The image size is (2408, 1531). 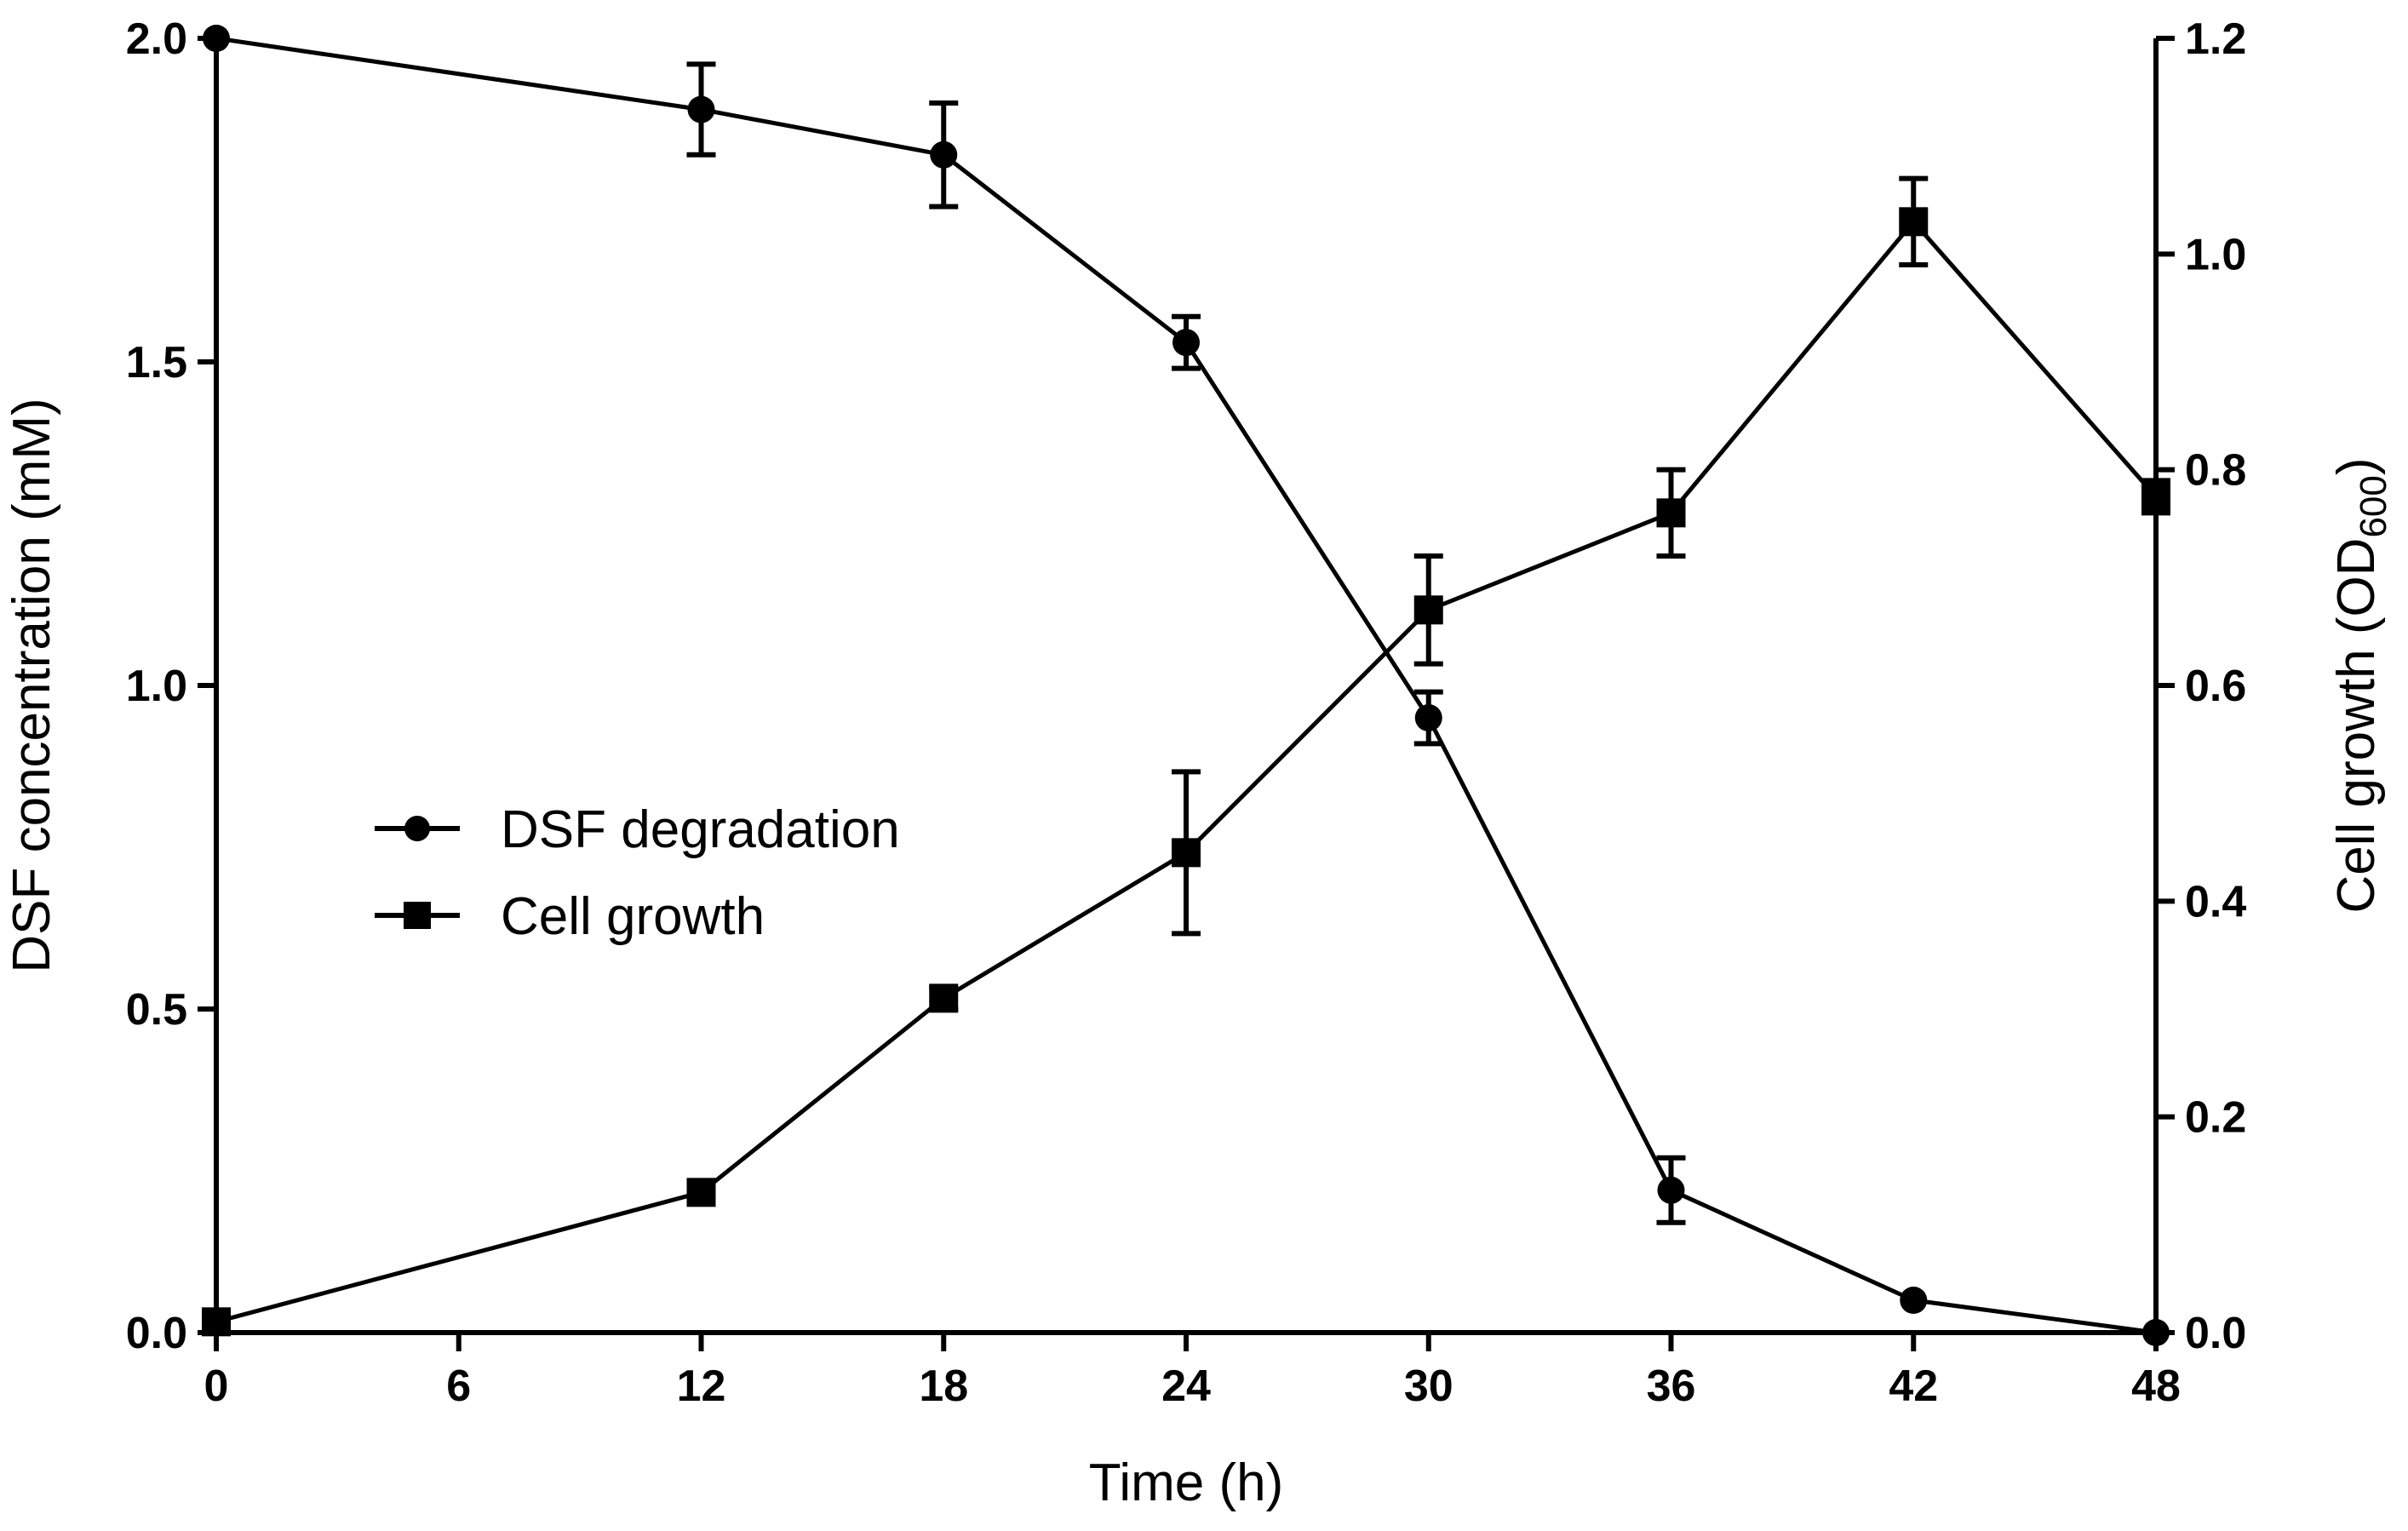 What do you see at coordinates (156, 362) in the screenshot?
I see `left-y-tick-label: 1.5` at bounding box center [156, 362].